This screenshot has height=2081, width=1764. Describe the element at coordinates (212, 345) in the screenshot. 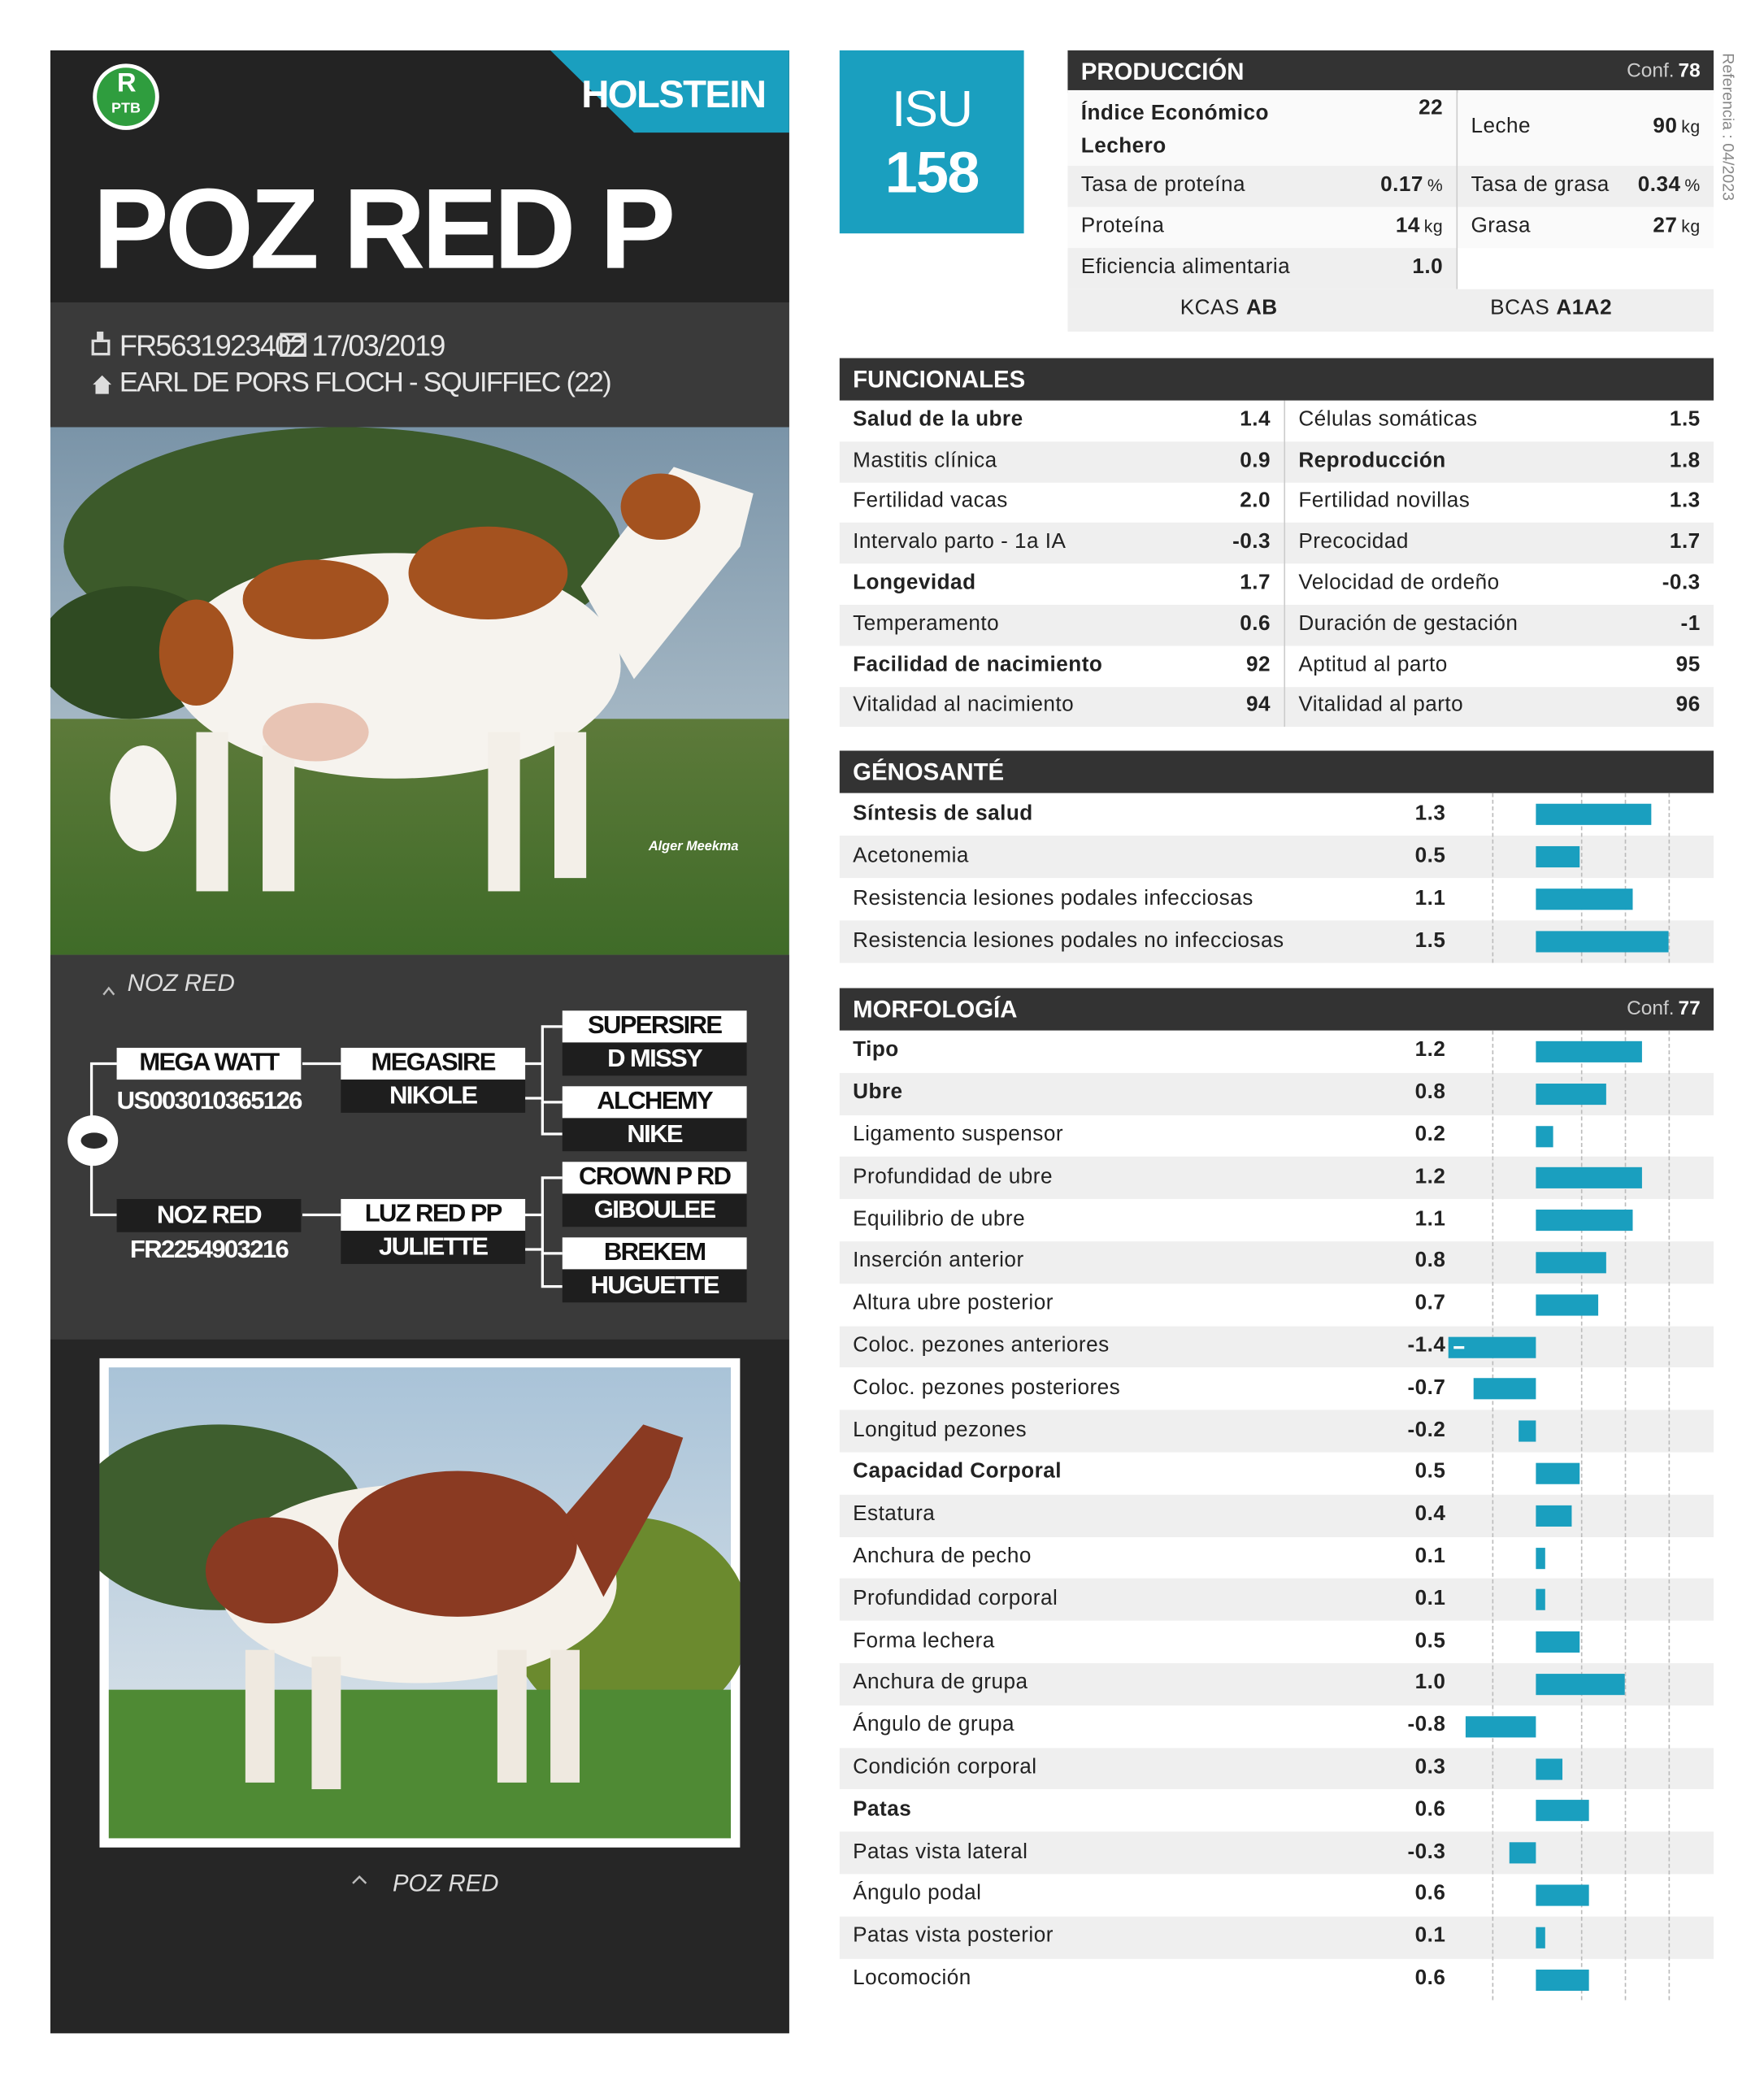

I see `animal-id: FR5631923402` at that location.